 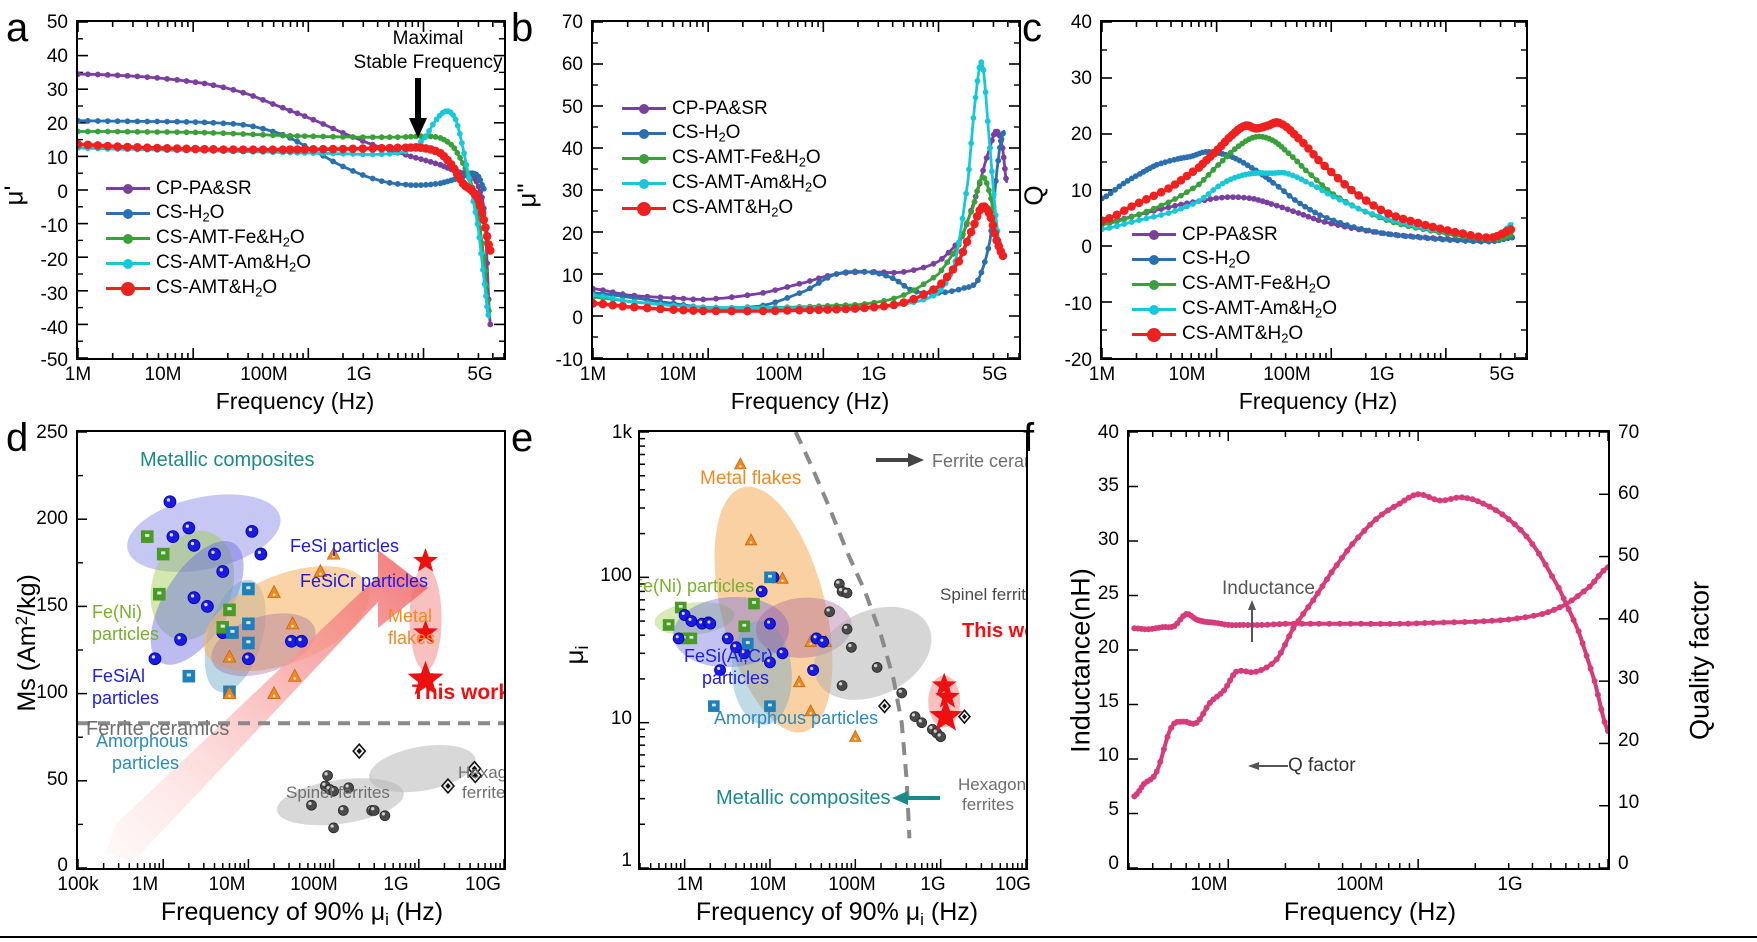 I want to click on panel-e-ytick-2: 10, so click(x=621, y=718).